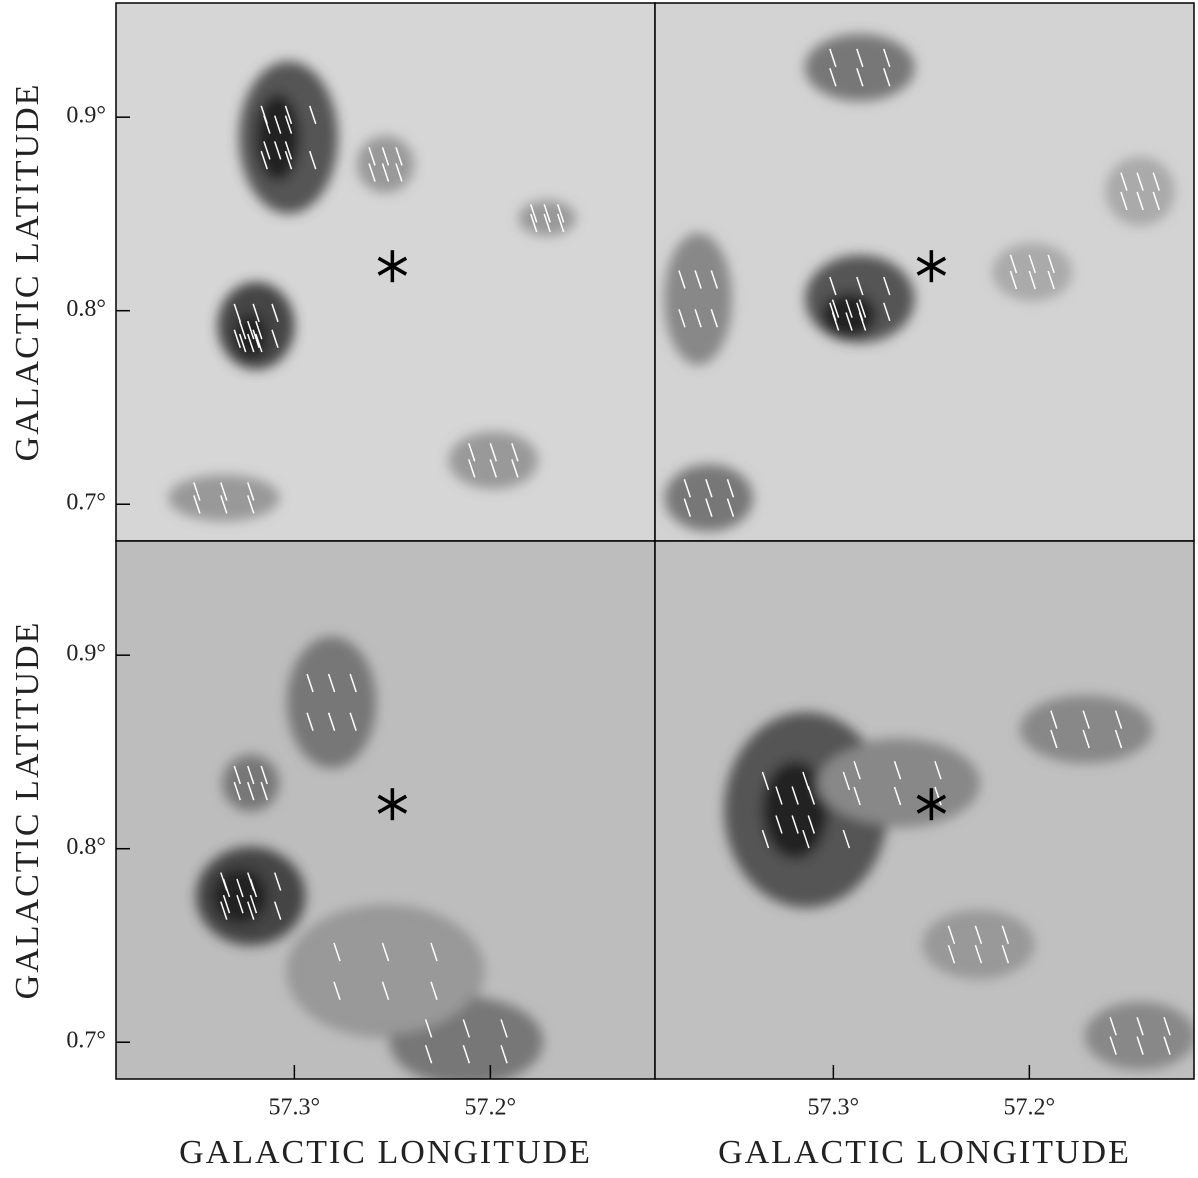 This screenshot has height=1178, width=1198. Describe the element at coordinates (86, 503) in the screenshot. I see `y-tick-label: 0.7°` at that location.